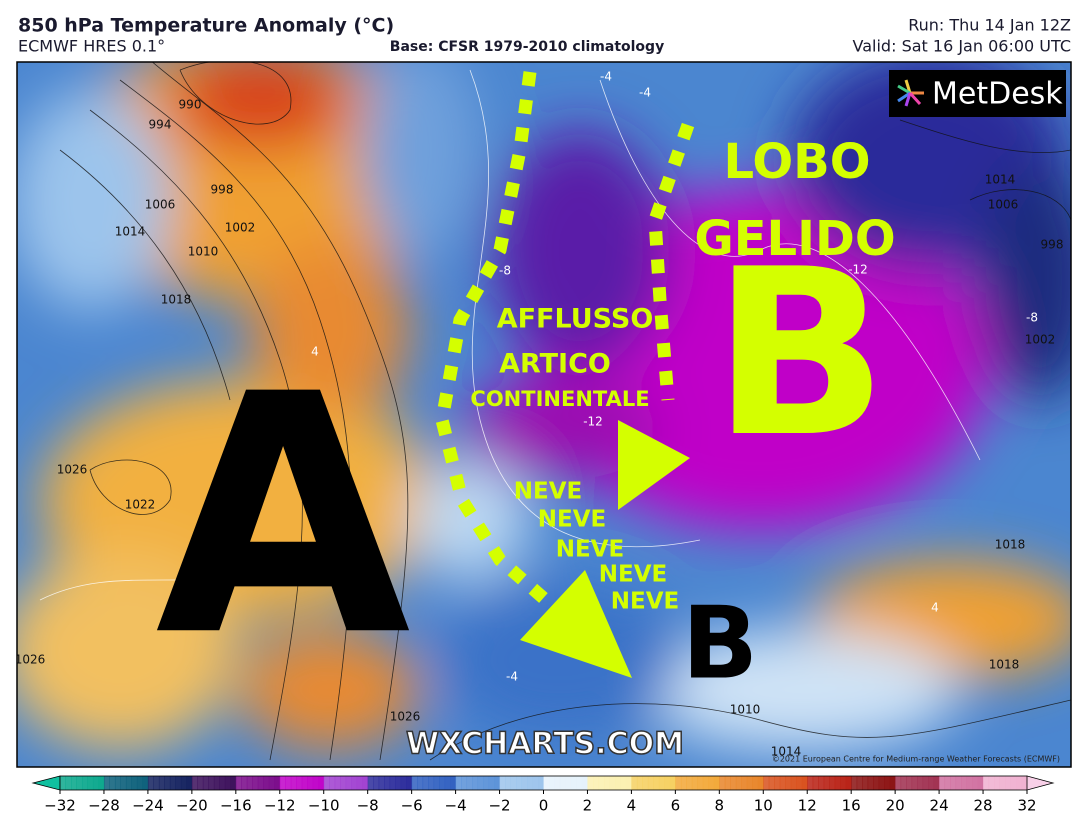 The width and height of the screenshot is (1088, 833). I want to click on contour-label: 1002, so click(1040, 340).